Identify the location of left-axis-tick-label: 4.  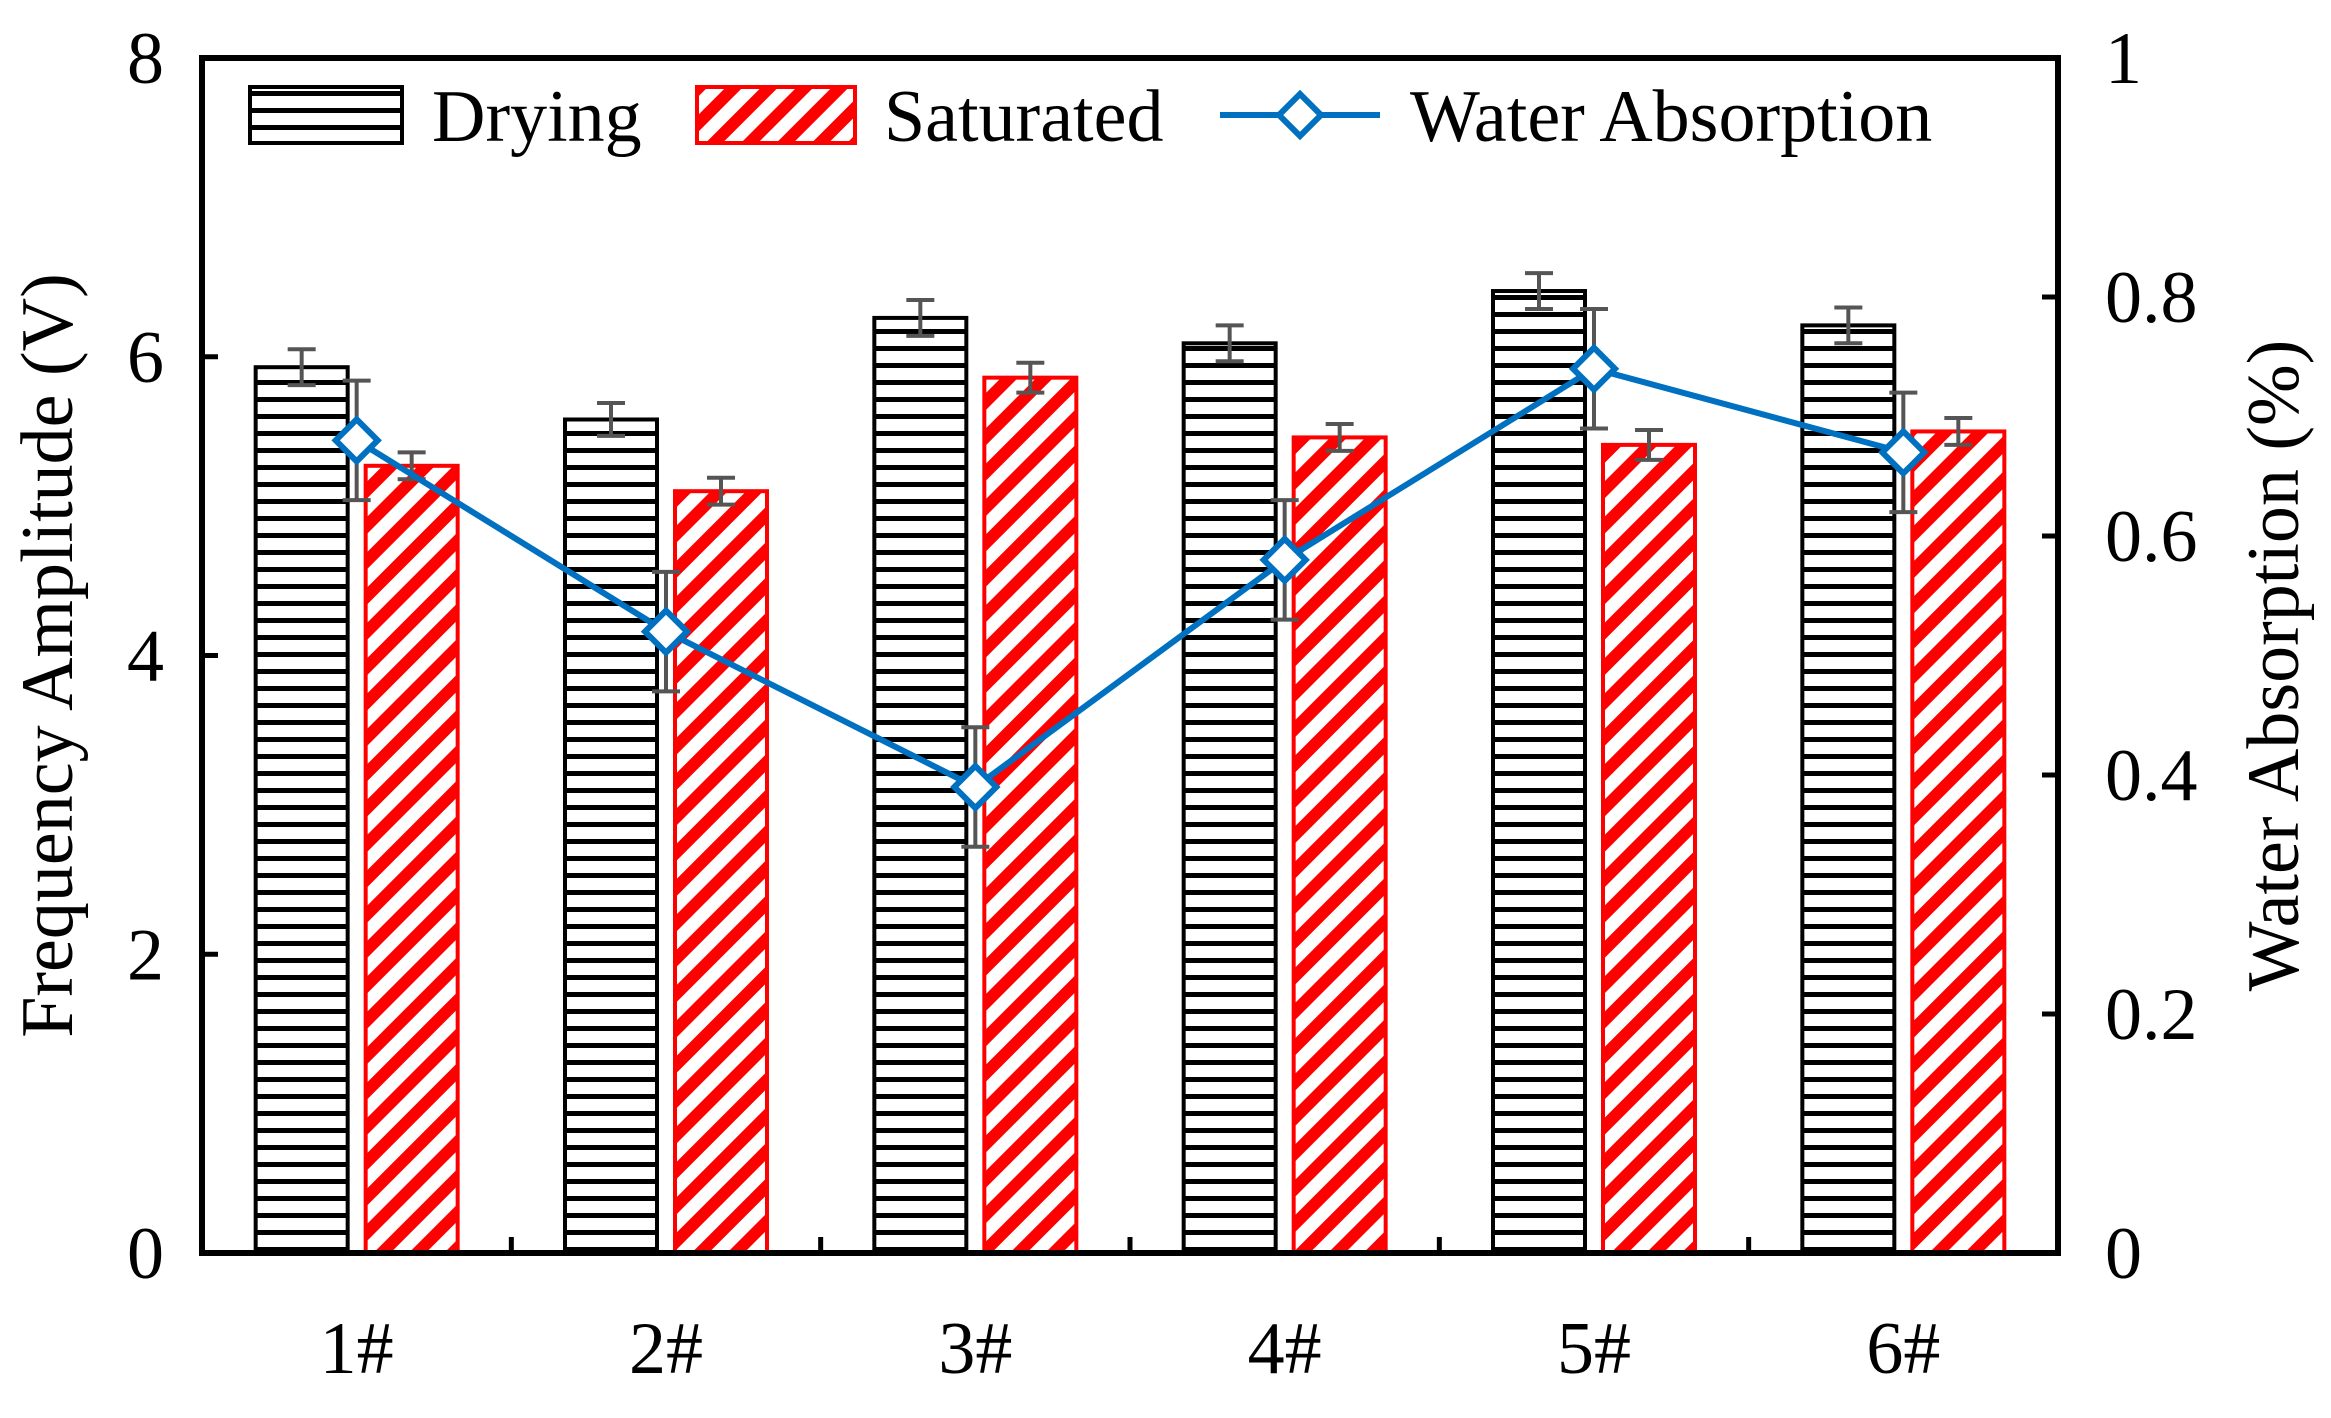
(145, 657).